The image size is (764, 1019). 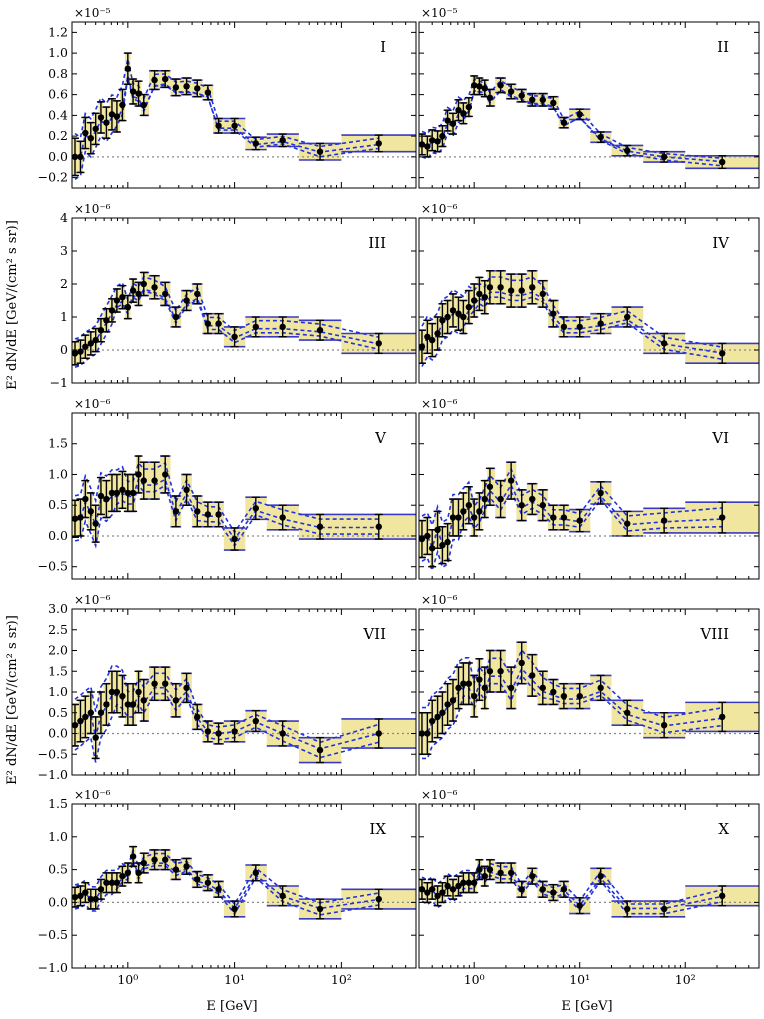 I want to click on panel-label: VII, so click(x=374, y=634).